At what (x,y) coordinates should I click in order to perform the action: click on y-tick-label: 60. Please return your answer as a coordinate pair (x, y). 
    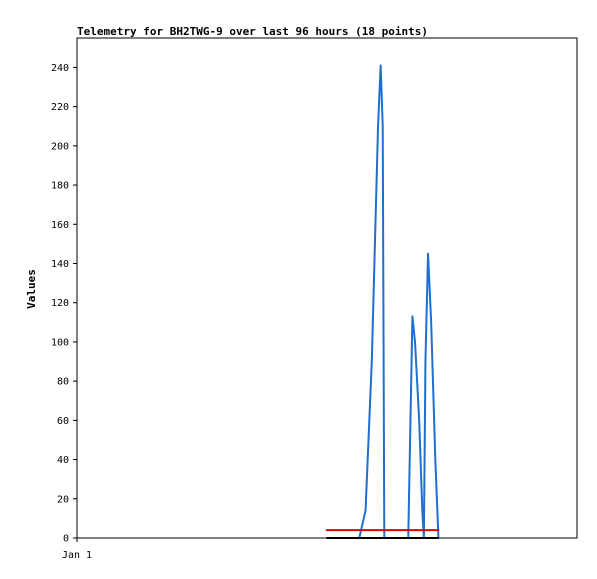
    Looking at the image, I should click on (63, 421).